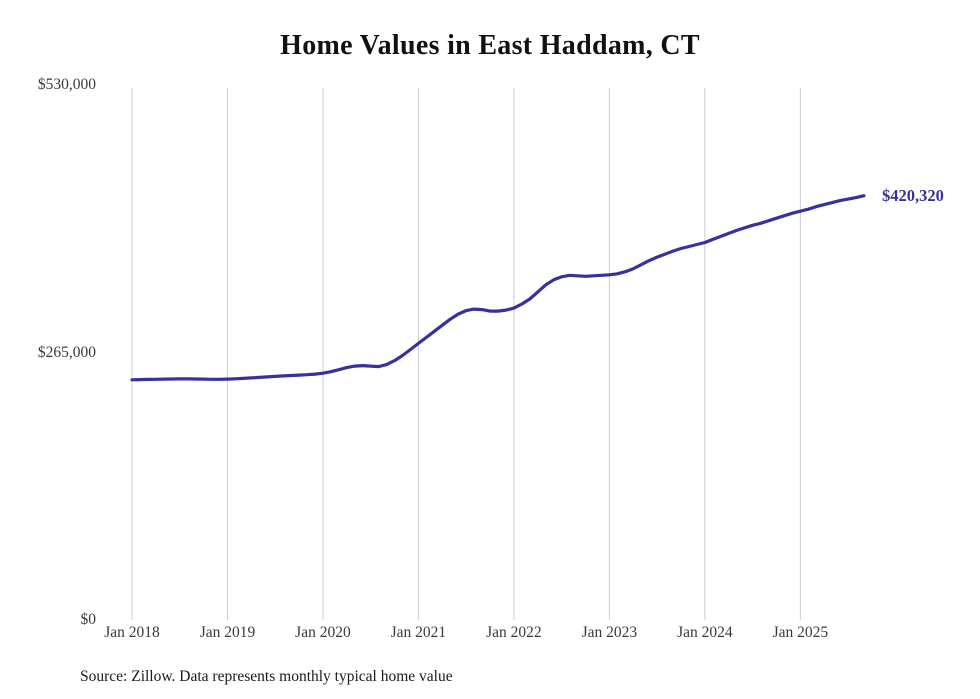  What do you see at coordinates (418, 632) in the screenshot?
I see `x-axis-tick-label: Jan 2021` at bounding box center [418, 632].